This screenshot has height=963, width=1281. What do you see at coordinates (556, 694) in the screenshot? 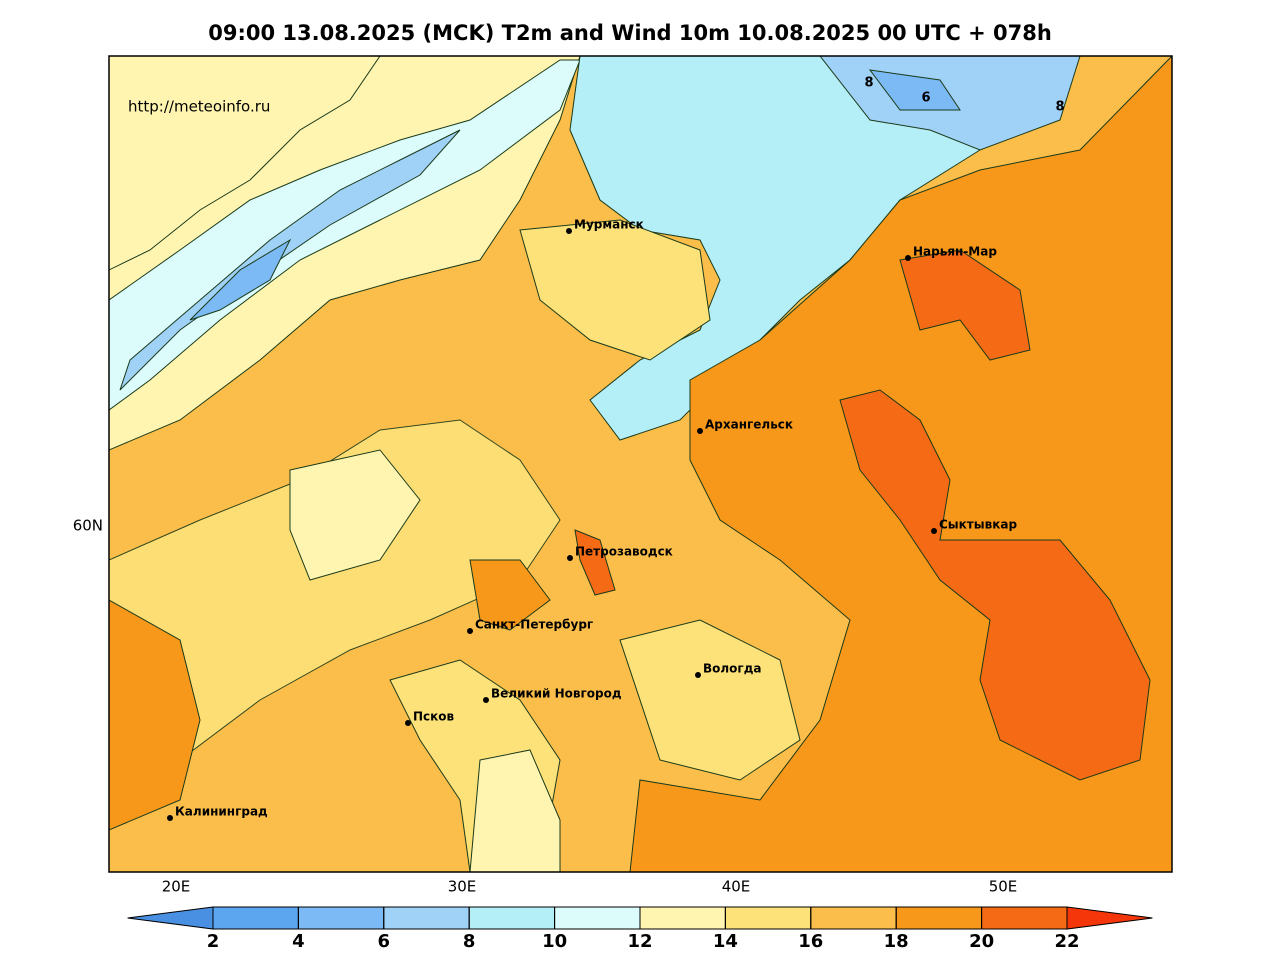
I see `city-label: Великий Новгород` at bounding box center [556, 694].